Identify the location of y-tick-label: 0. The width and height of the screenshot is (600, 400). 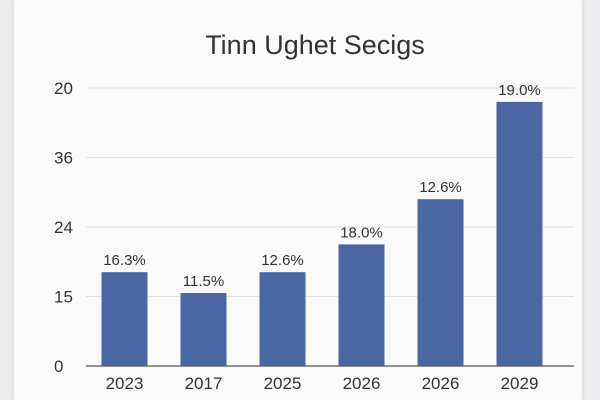
(58, 366).